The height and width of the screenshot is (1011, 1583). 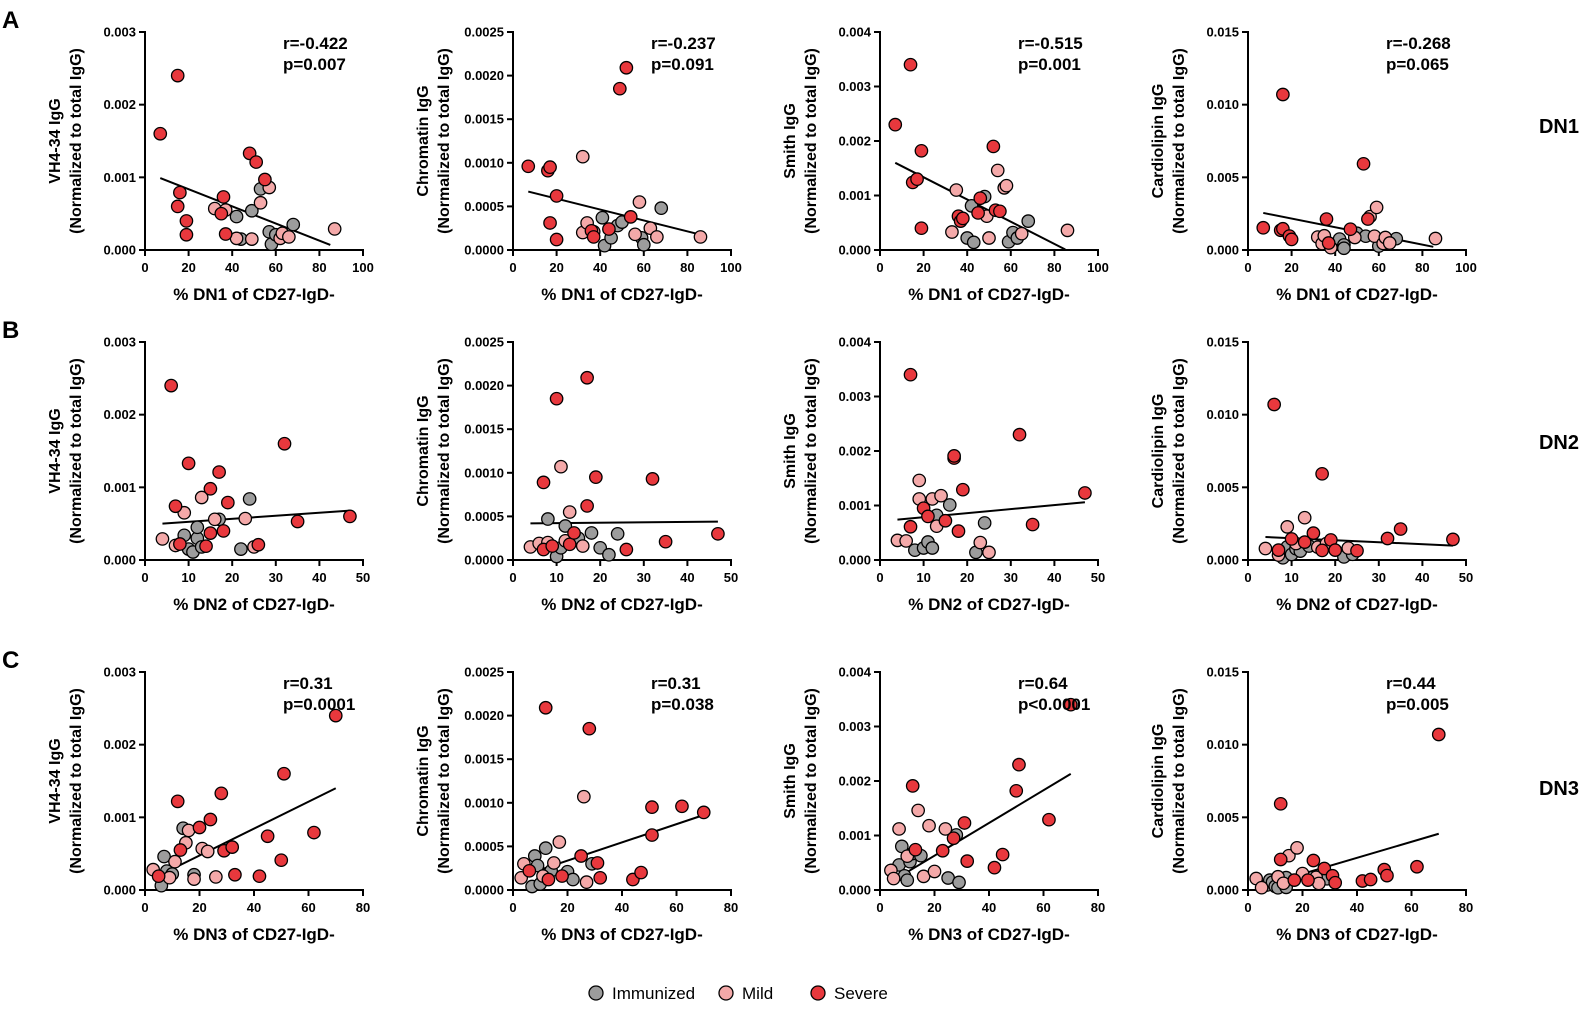 I want to click on stat-r: r=0.31, so click(x=308, y=683).